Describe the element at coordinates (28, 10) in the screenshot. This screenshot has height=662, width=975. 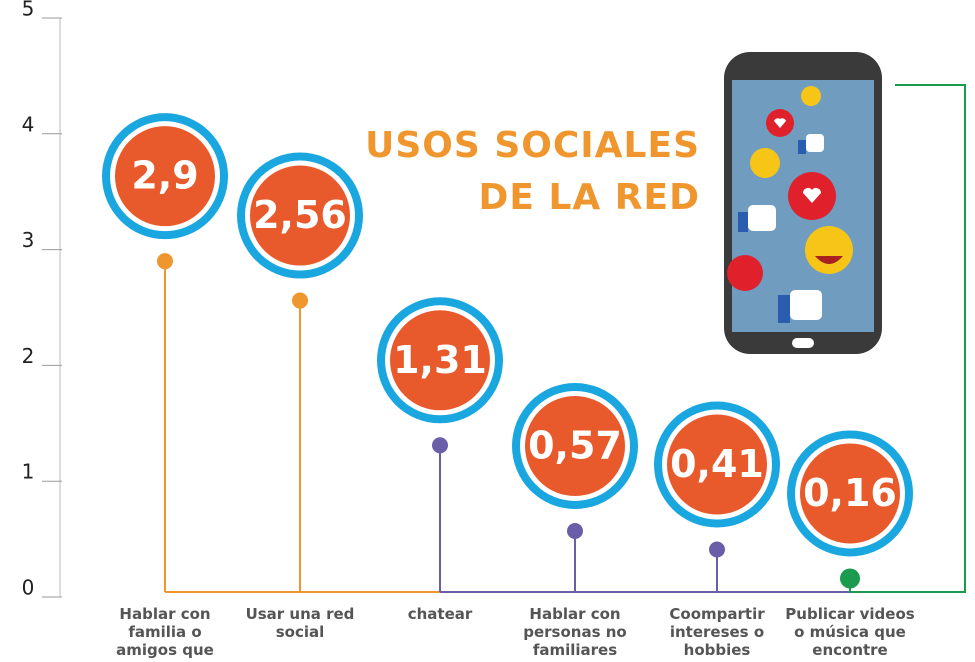
I see `y-tick-label: 5` at that location.